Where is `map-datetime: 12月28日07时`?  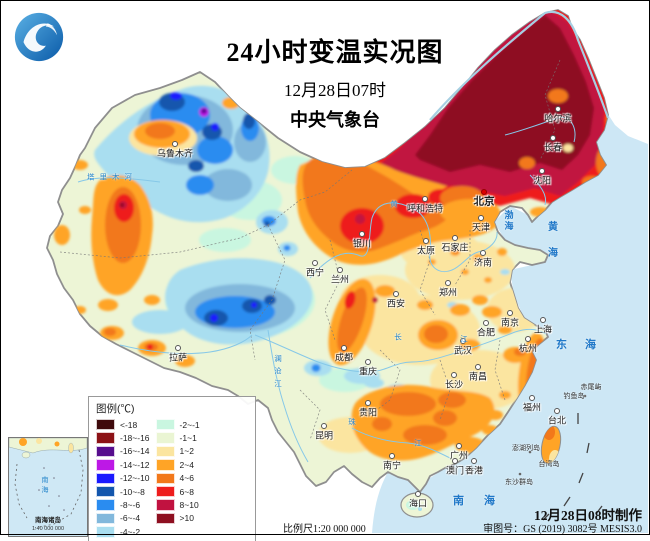 map-datetime: 12月28日07时 is located at coordinates (335, 90).